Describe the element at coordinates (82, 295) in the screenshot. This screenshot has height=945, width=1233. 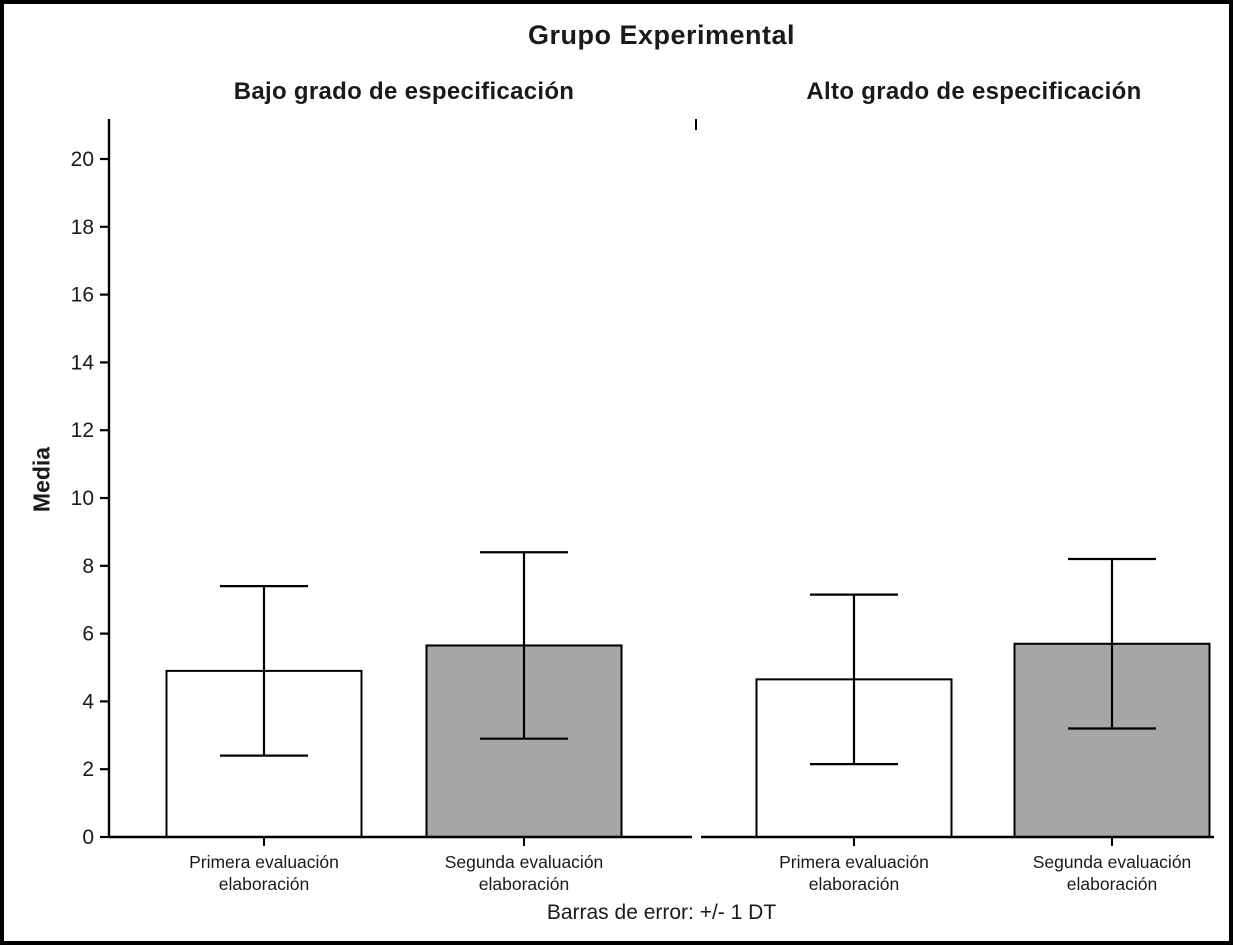
I see `y-tick-label: 16` at that location.